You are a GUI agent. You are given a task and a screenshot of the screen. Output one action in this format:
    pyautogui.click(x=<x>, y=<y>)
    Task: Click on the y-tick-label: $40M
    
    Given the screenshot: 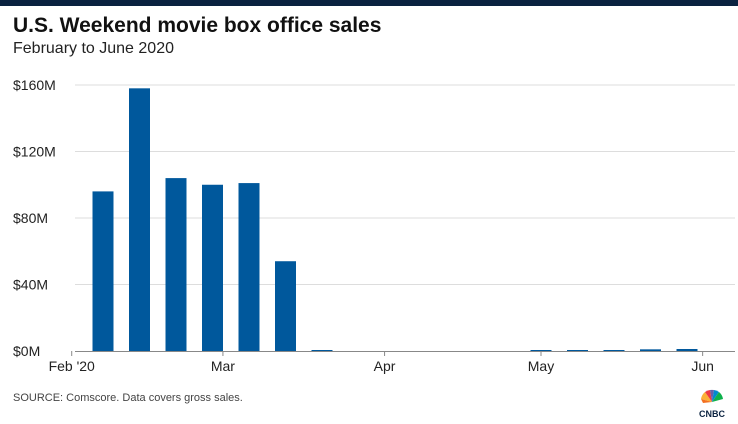 What is the action you would take?
    pyautogui.click(x=30, y=285)
    